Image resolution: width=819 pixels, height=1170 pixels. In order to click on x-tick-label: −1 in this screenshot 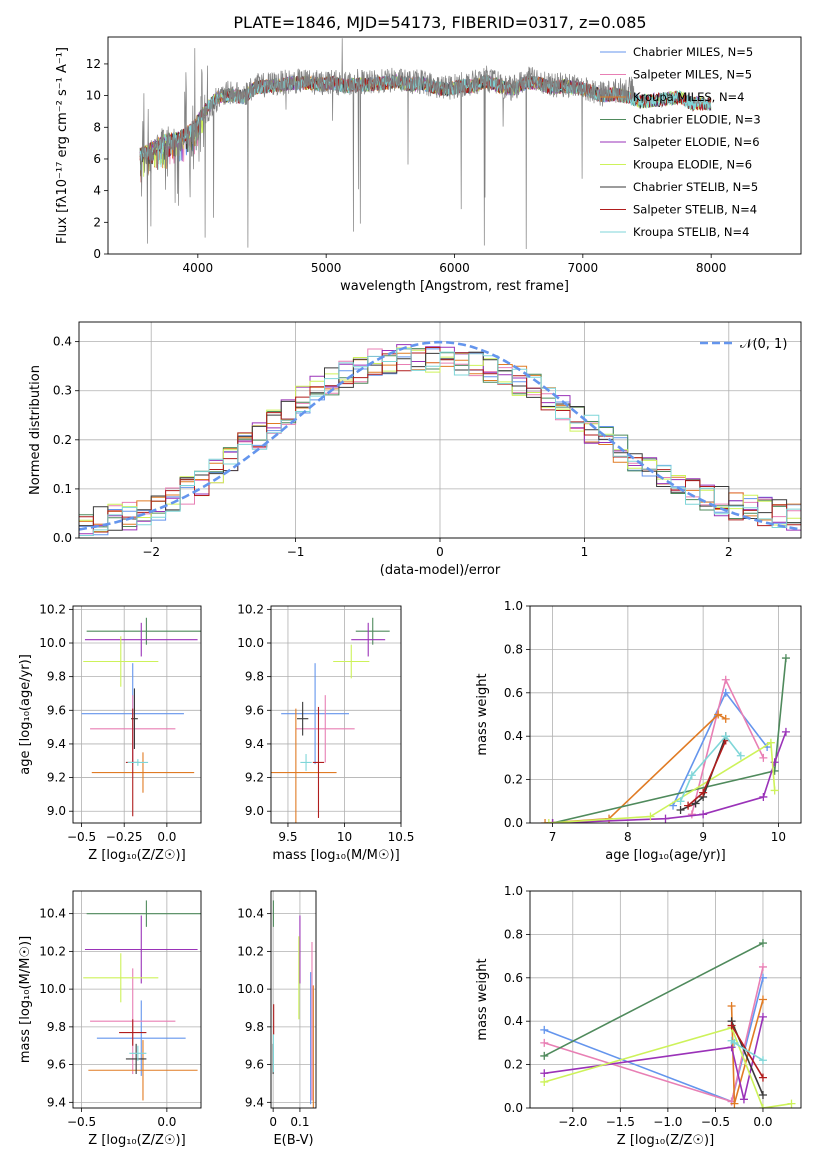, I will do `click(296, 552)`.